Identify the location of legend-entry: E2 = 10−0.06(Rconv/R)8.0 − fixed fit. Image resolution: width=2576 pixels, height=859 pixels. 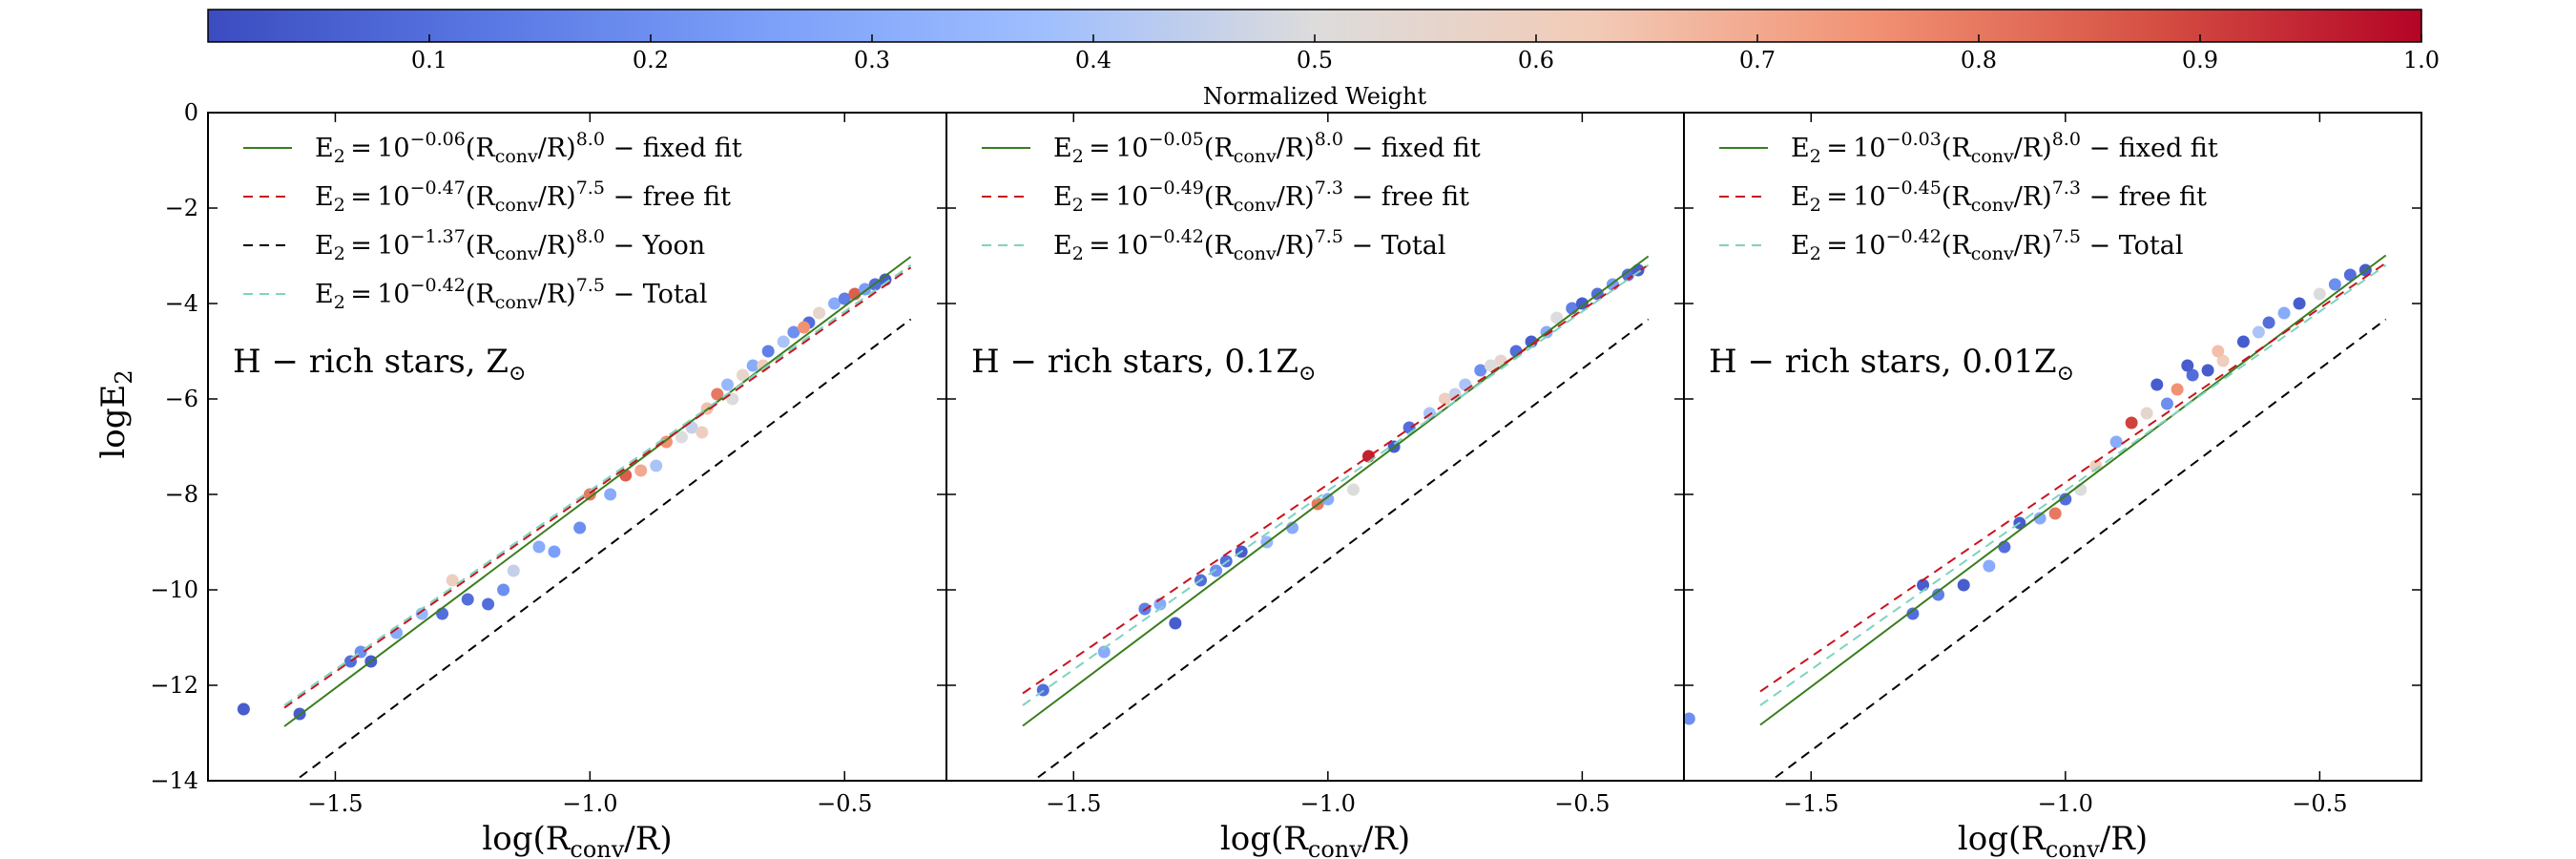
(528, 148).